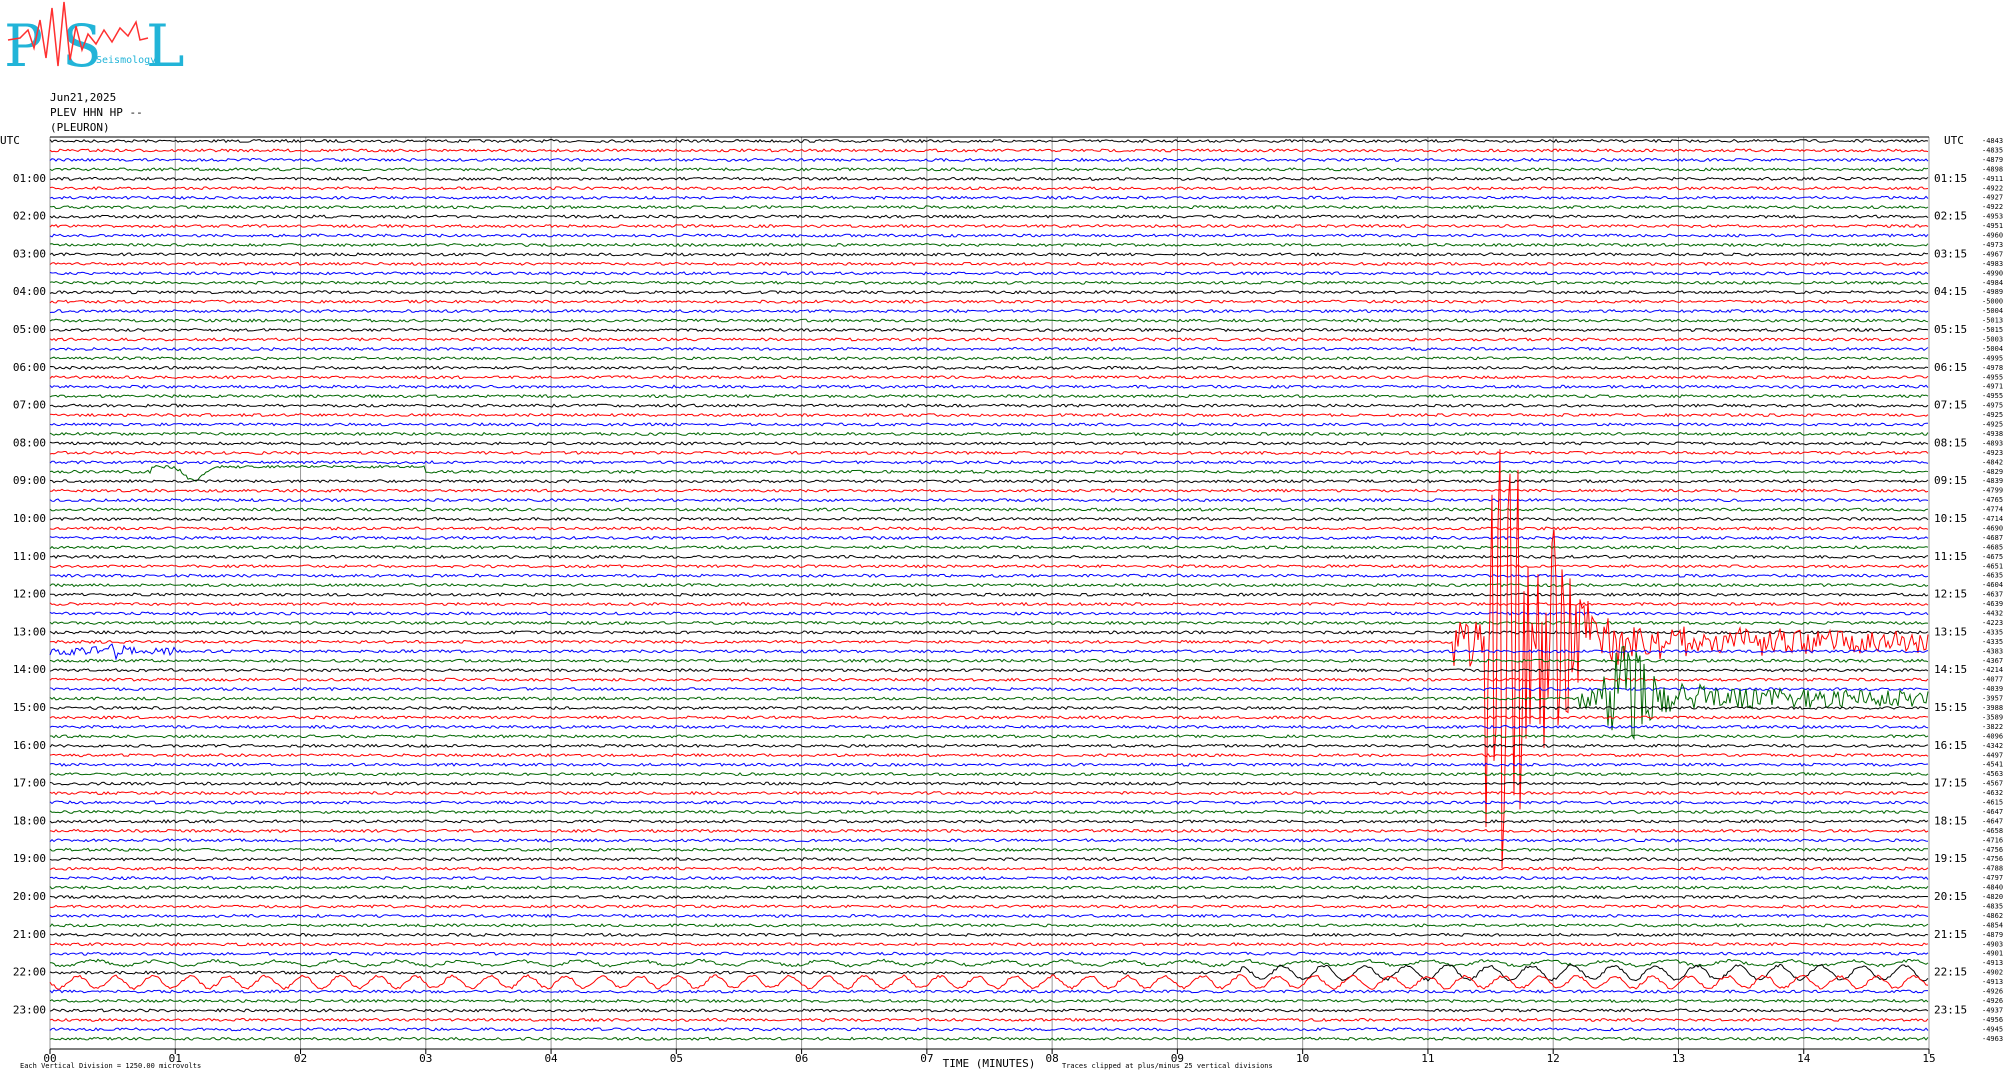 Image resolution: width=2010 pixels, height=1080 pixels. Describe the element at coordinates (29, 216) in the screenshot. I see `hour-label: 02:00` at that location.